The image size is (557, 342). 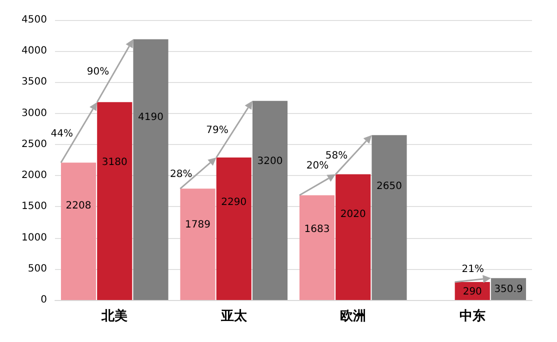 I want to click on y-tick-label: 1000, so click(x=34, y=238).